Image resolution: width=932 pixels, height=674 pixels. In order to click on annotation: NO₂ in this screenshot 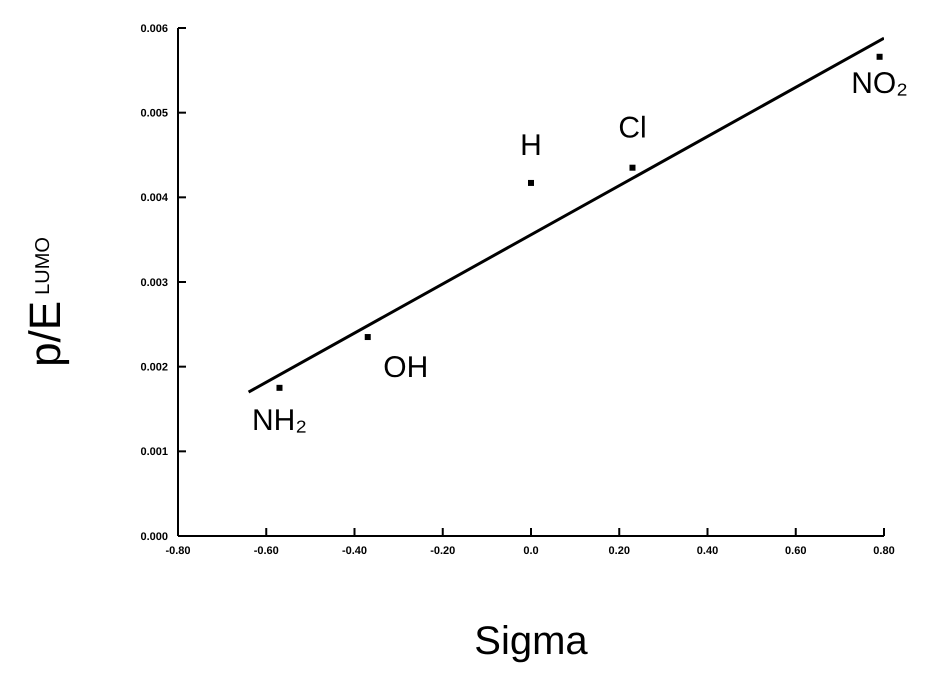, I will do `click(879, 83)`.